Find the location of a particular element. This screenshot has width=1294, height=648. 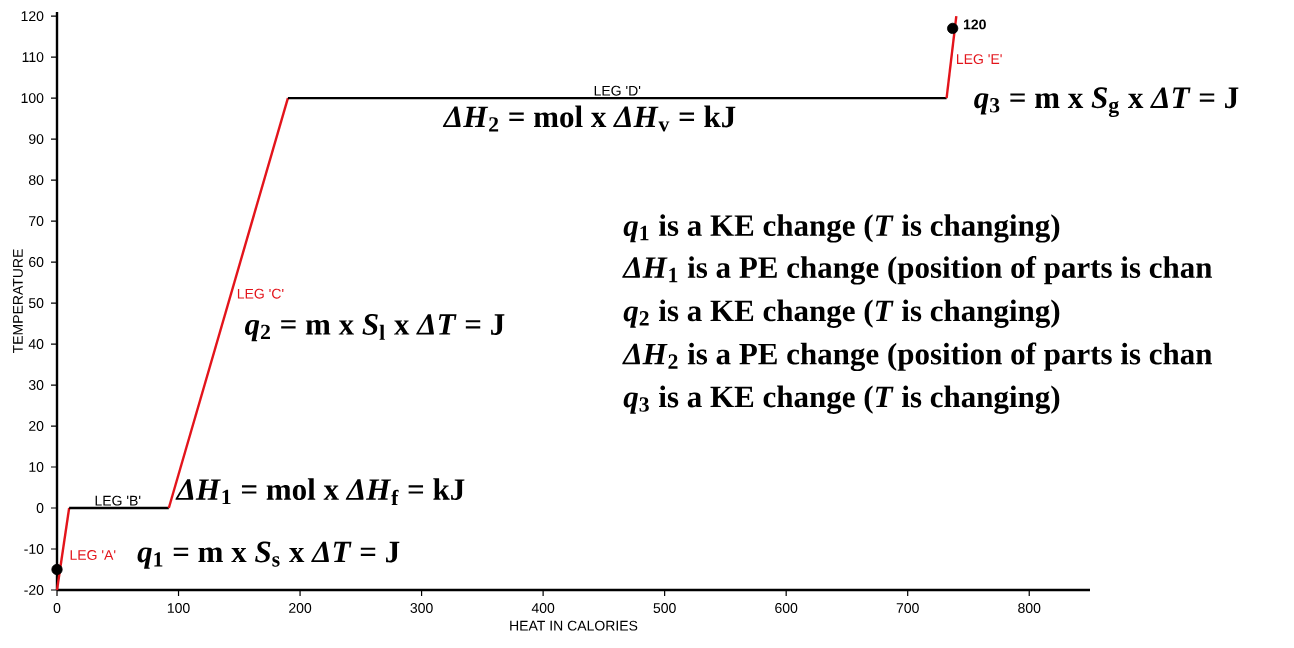

annotation: ΔH$_{1}$ is a PE change (position of parts is chan is located at coordinates (917, 270).